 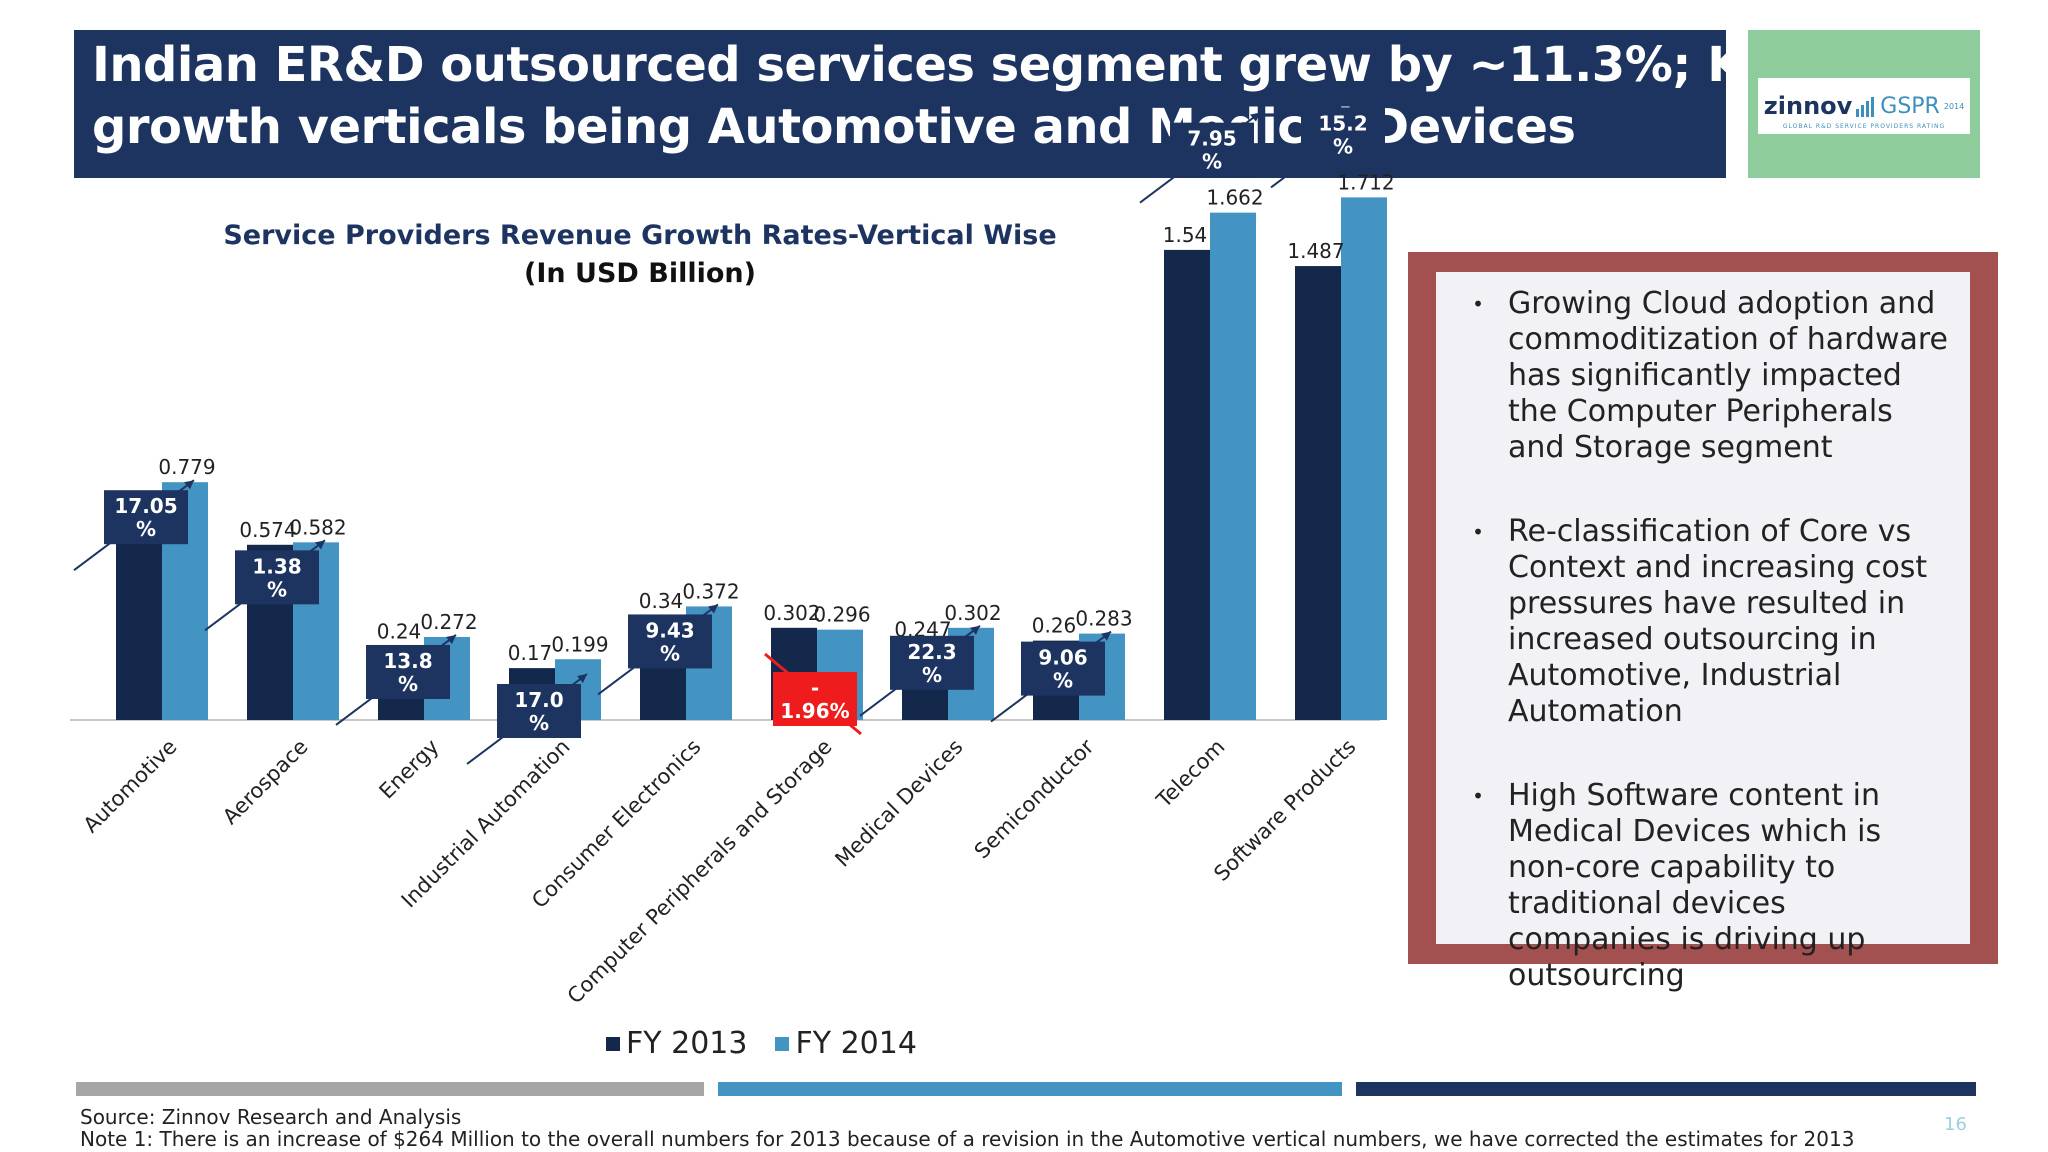 What do you see at coordinates (407, 661) in the screenshot?
I see `growth-value: 13.8` at bounding box center [407, 661].